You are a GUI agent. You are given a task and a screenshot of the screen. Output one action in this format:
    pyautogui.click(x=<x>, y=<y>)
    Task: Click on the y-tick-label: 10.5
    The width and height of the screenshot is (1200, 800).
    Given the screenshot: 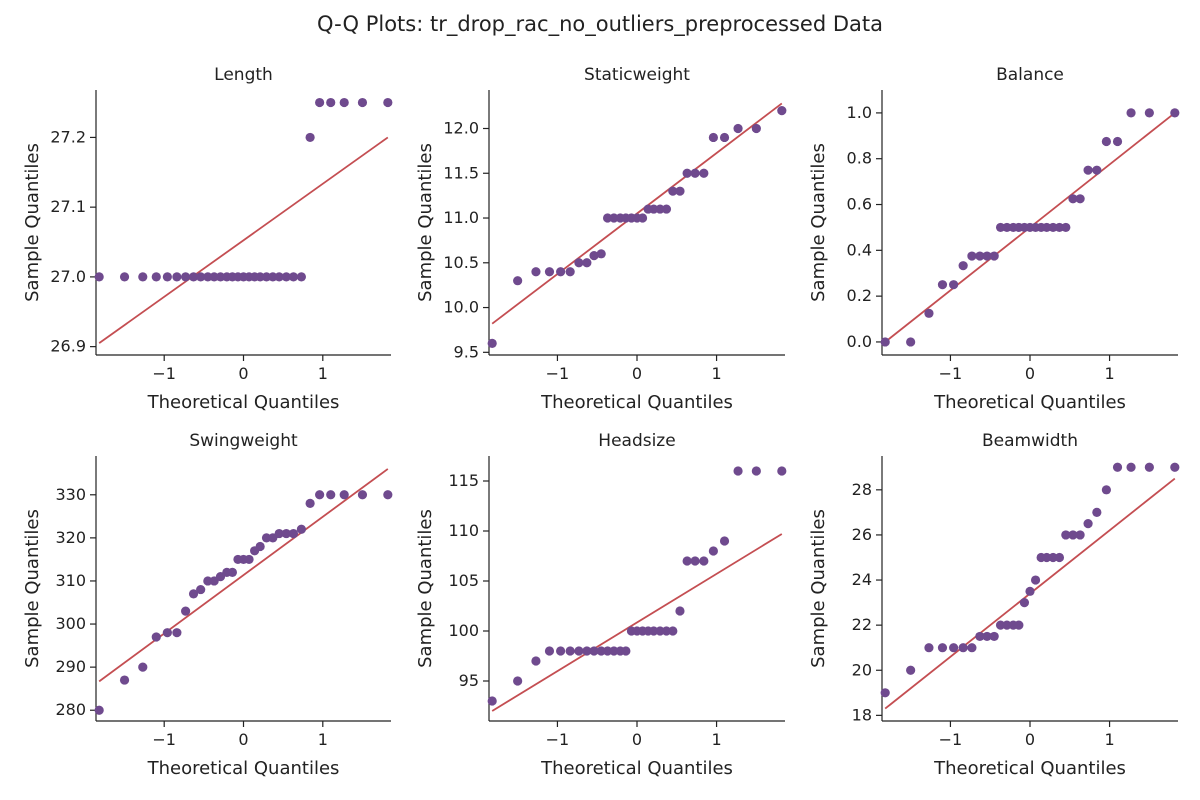 What is the action you would take?
    pyautogui.click(x=461, y=262)
    